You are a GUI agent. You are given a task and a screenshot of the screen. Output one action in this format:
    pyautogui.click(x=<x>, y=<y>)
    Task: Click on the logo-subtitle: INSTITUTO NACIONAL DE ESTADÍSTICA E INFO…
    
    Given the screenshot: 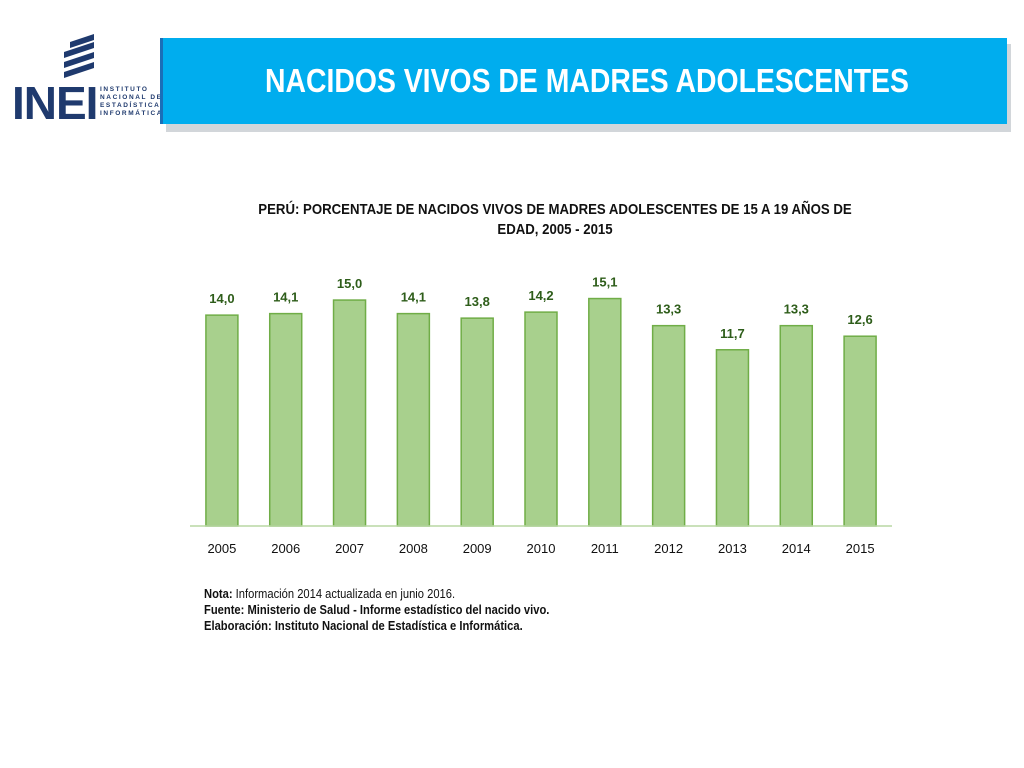 What is the action you would take?
    pyautogui.click(x=135, y=102)
    